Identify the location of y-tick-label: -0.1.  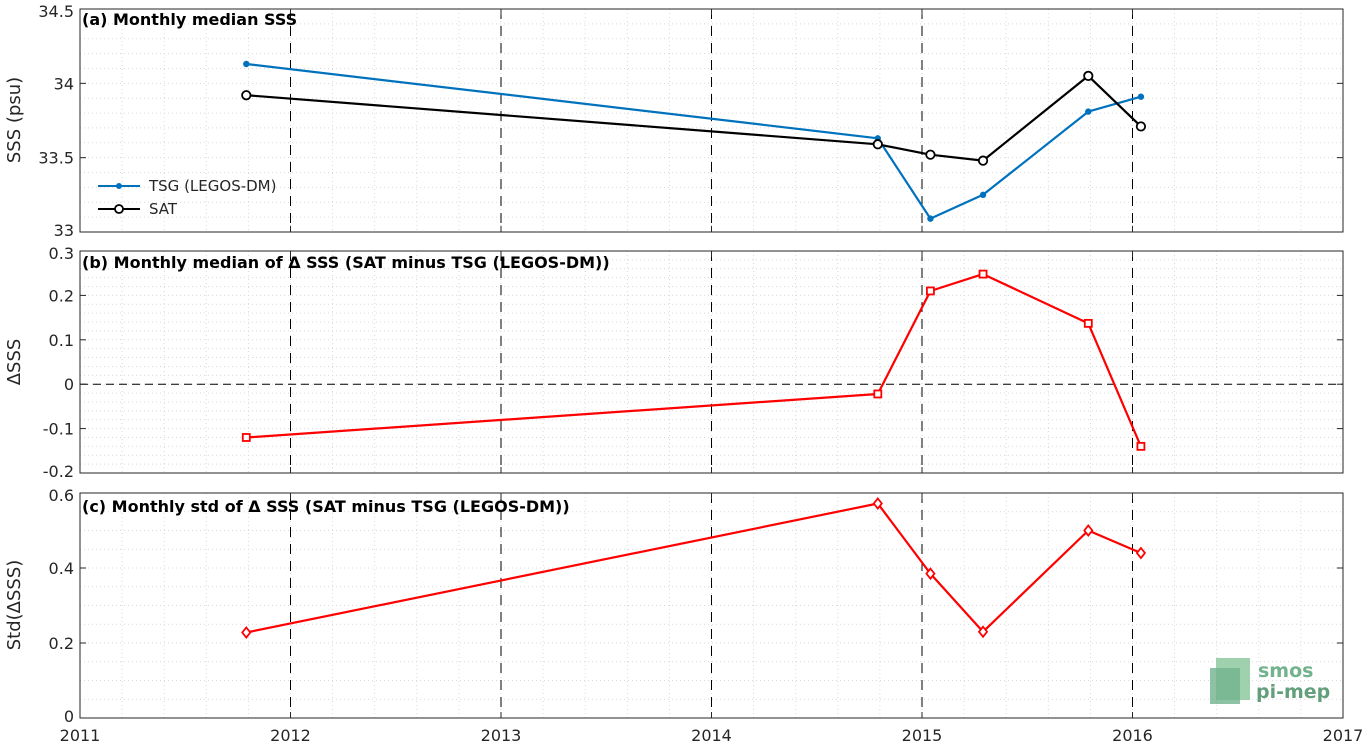
(58, 429).